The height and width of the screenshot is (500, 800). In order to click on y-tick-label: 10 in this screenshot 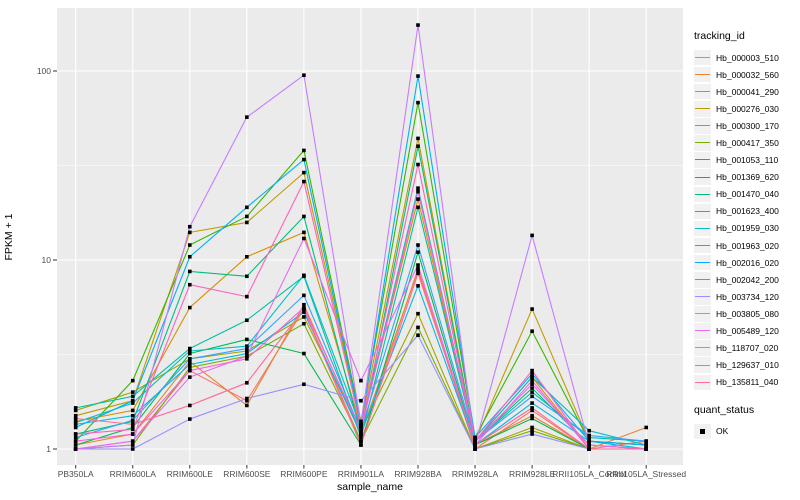, I will do `click(46, 260)`.